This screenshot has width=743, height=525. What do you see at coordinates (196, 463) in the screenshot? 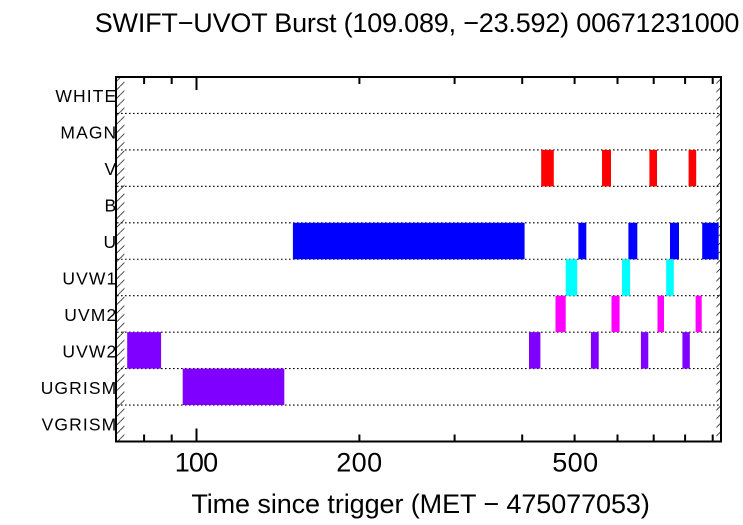
I see `svg-text: 100` at bounding box center [196, 463].